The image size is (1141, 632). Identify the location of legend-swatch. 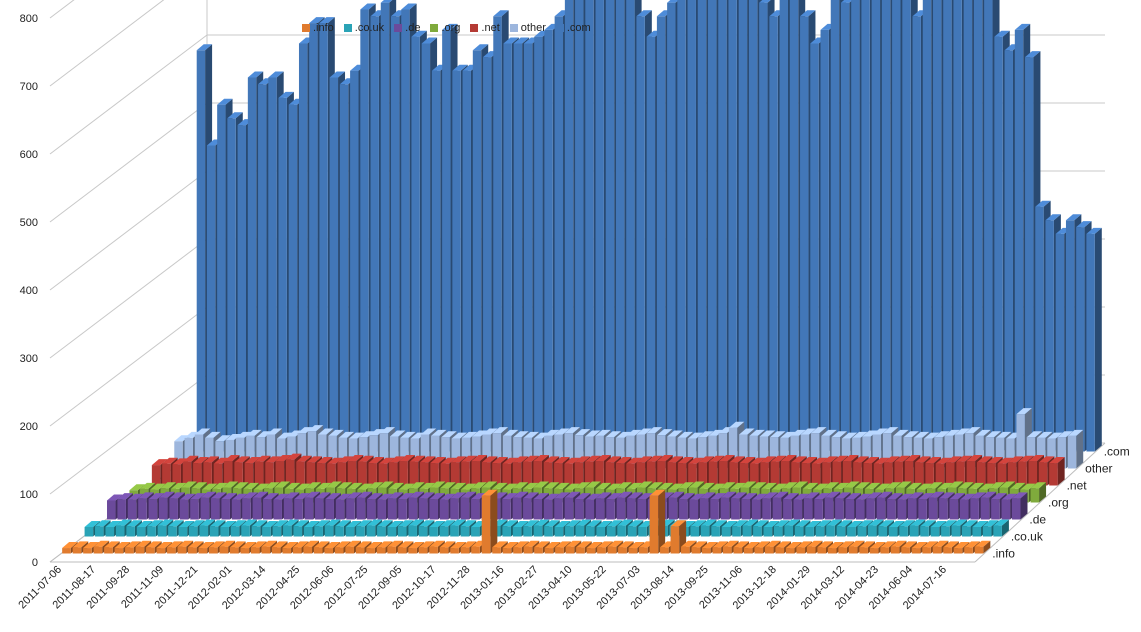
(513, 28).